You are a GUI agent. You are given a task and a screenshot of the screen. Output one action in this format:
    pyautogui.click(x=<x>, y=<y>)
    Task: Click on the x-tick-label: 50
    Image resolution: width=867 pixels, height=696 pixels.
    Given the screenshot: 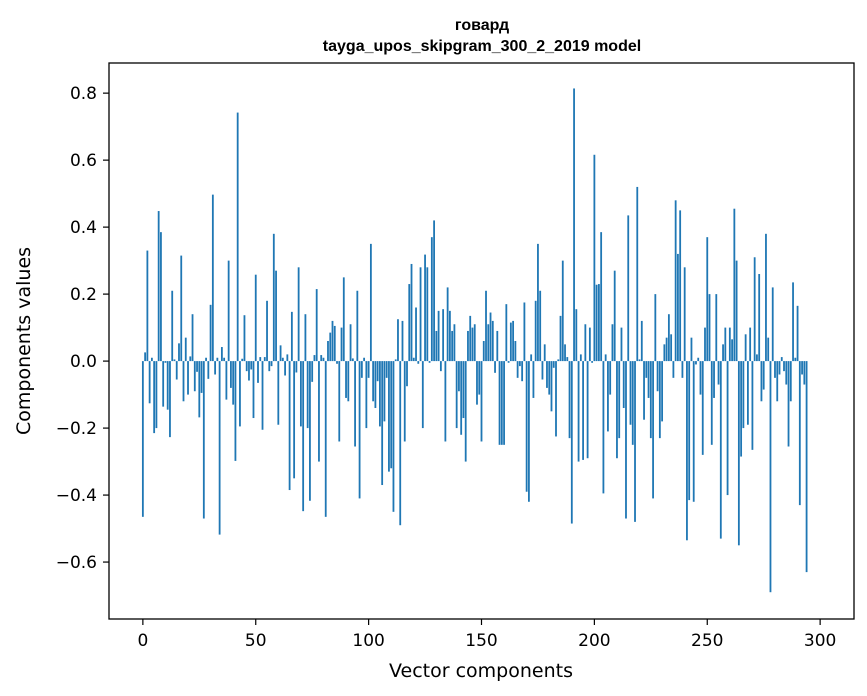 What is the action you would take?
    pyautogui.click(x=256, y=641)
    